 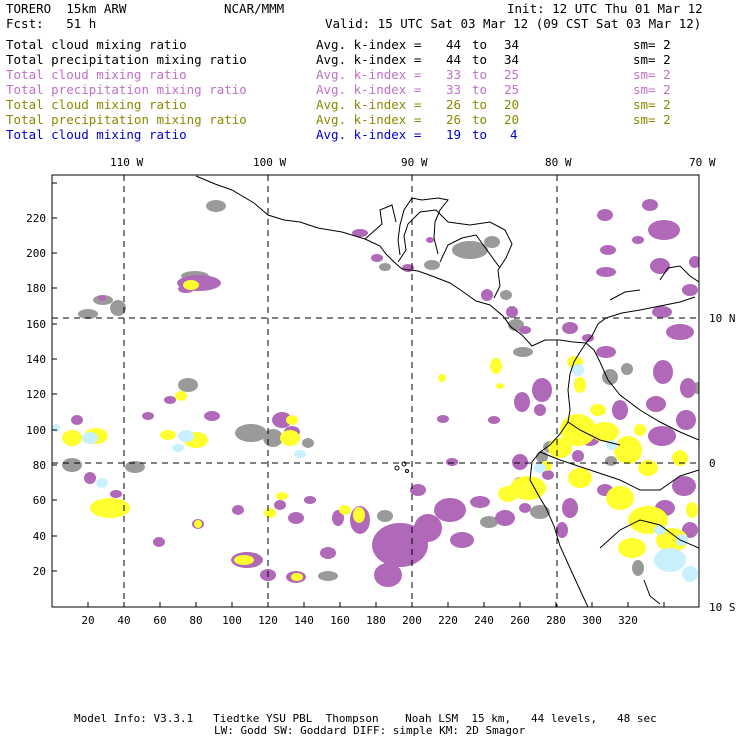 I want to click on y-tick-label: 140, so click(x=36, y=359).